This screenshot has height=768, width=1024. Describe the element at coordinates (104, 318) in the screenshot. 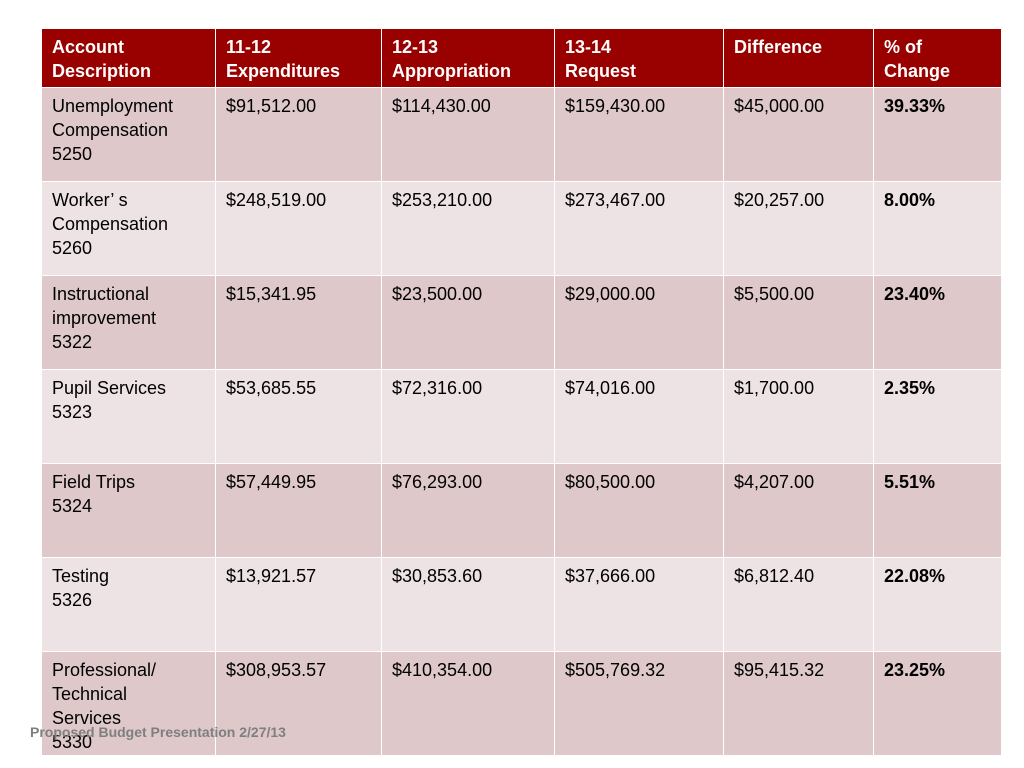

I see `description-line: improvement` at that location.